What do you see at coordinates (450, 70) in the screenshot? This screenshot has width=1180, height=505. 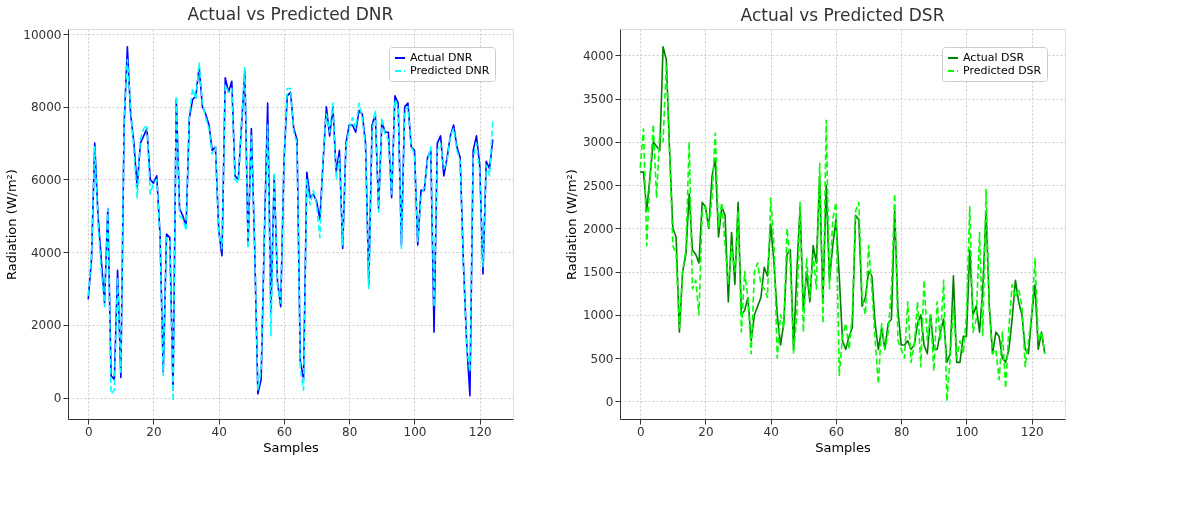 I see `legend-label: Predicted DNR` at bounding box center [450, 70].